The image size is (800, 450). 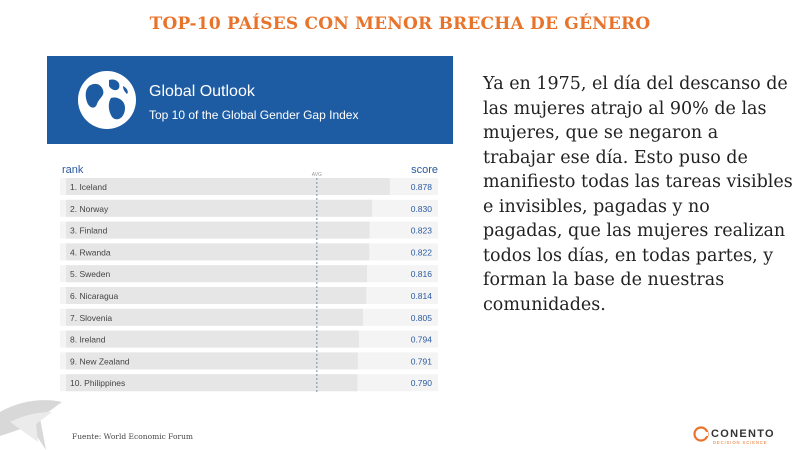 I want to click on conento-c-icon, so click(x=701, y=434).